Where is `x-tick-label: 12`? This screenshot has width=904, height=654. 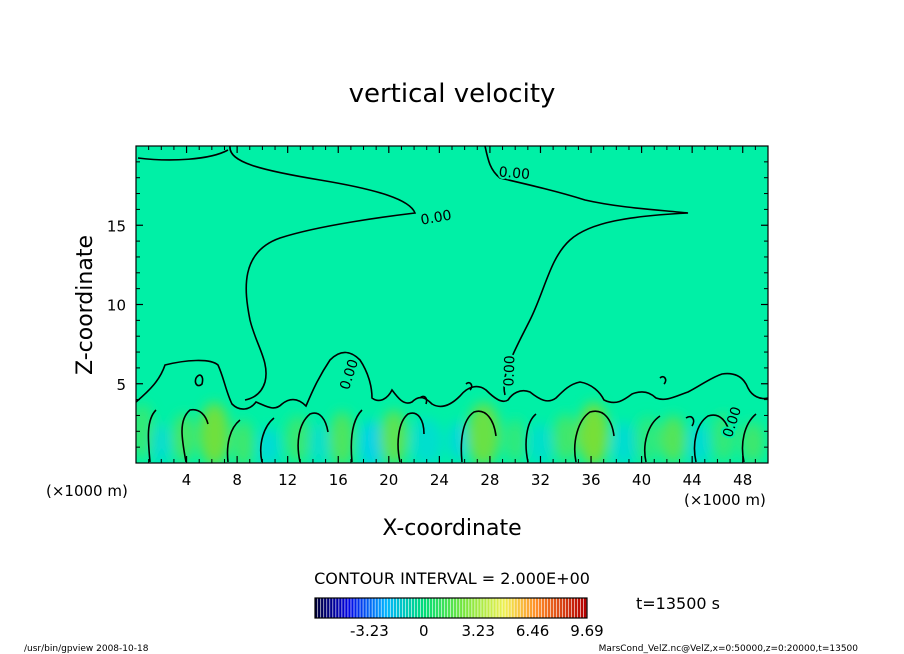
x-tick-label: 12 is located at coordinates (287, 480).